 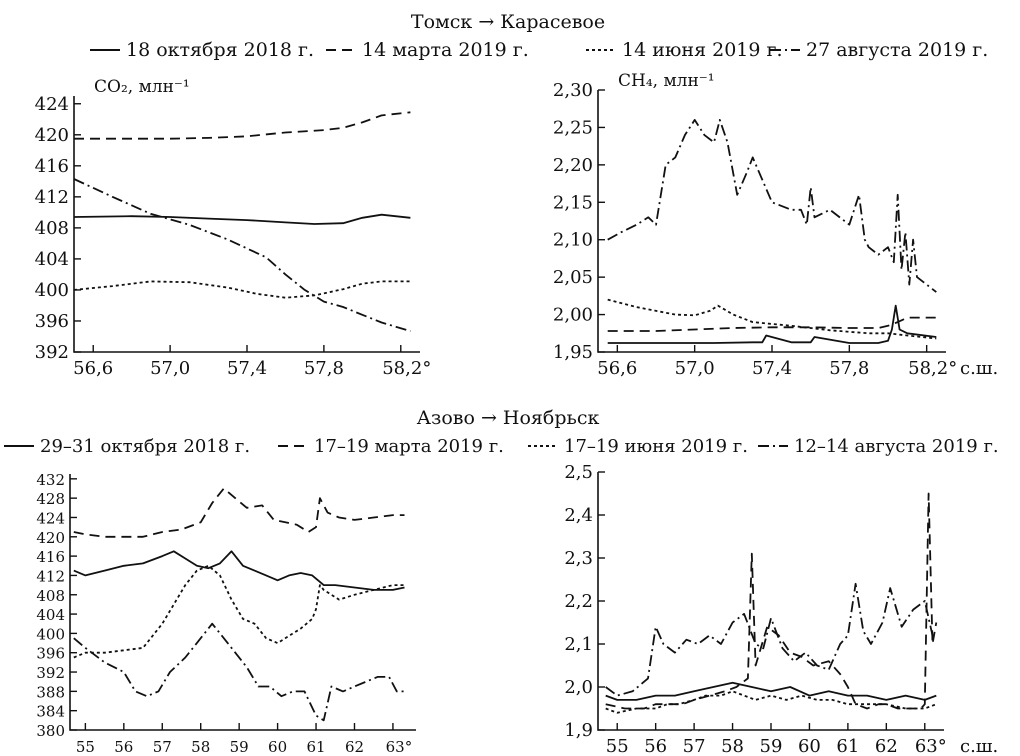 What do you see at coordinates (979, 746) in the screenshot?
I see `x-axis-label: с.ш.` at bounding box center [979, 746].